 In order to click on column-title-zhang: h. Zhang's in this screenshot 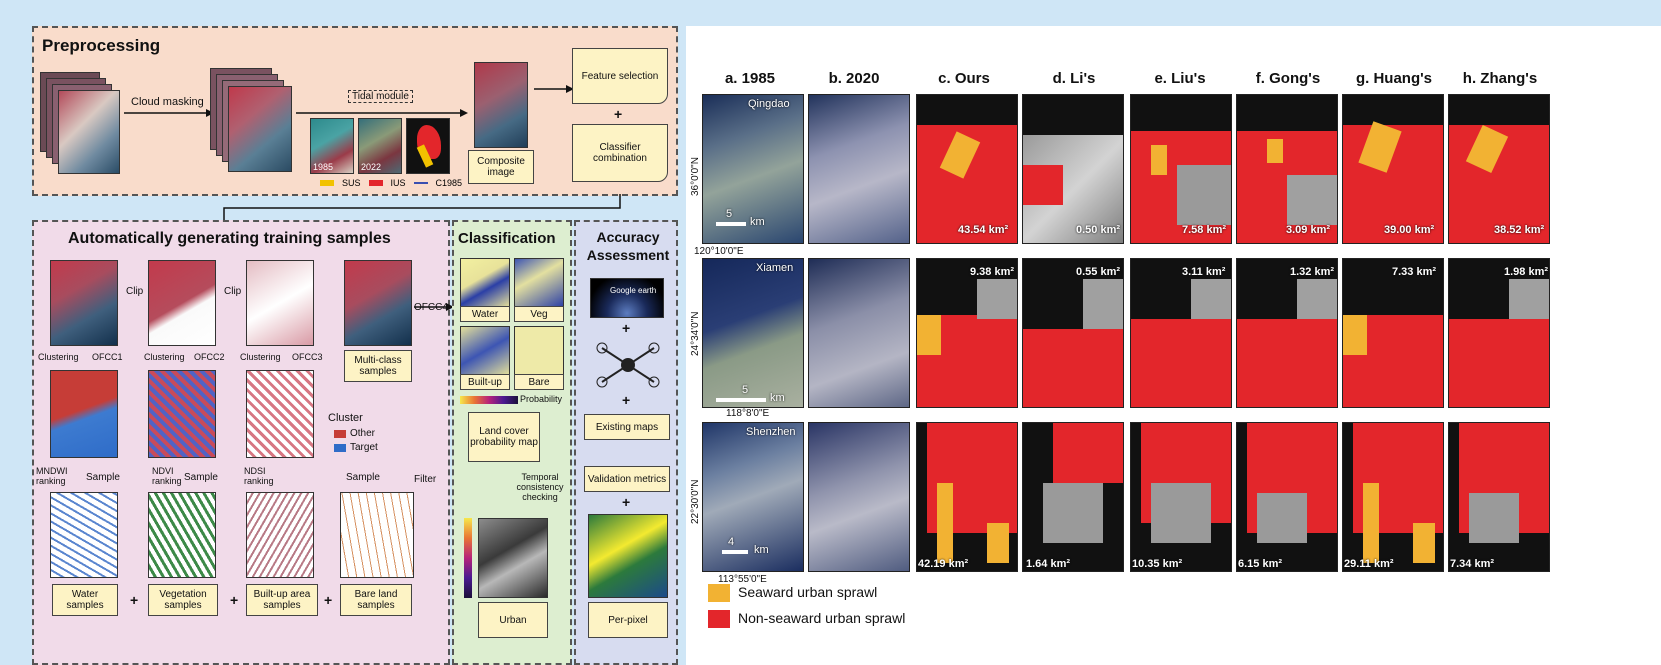, I will do `click(1500, 78)`.